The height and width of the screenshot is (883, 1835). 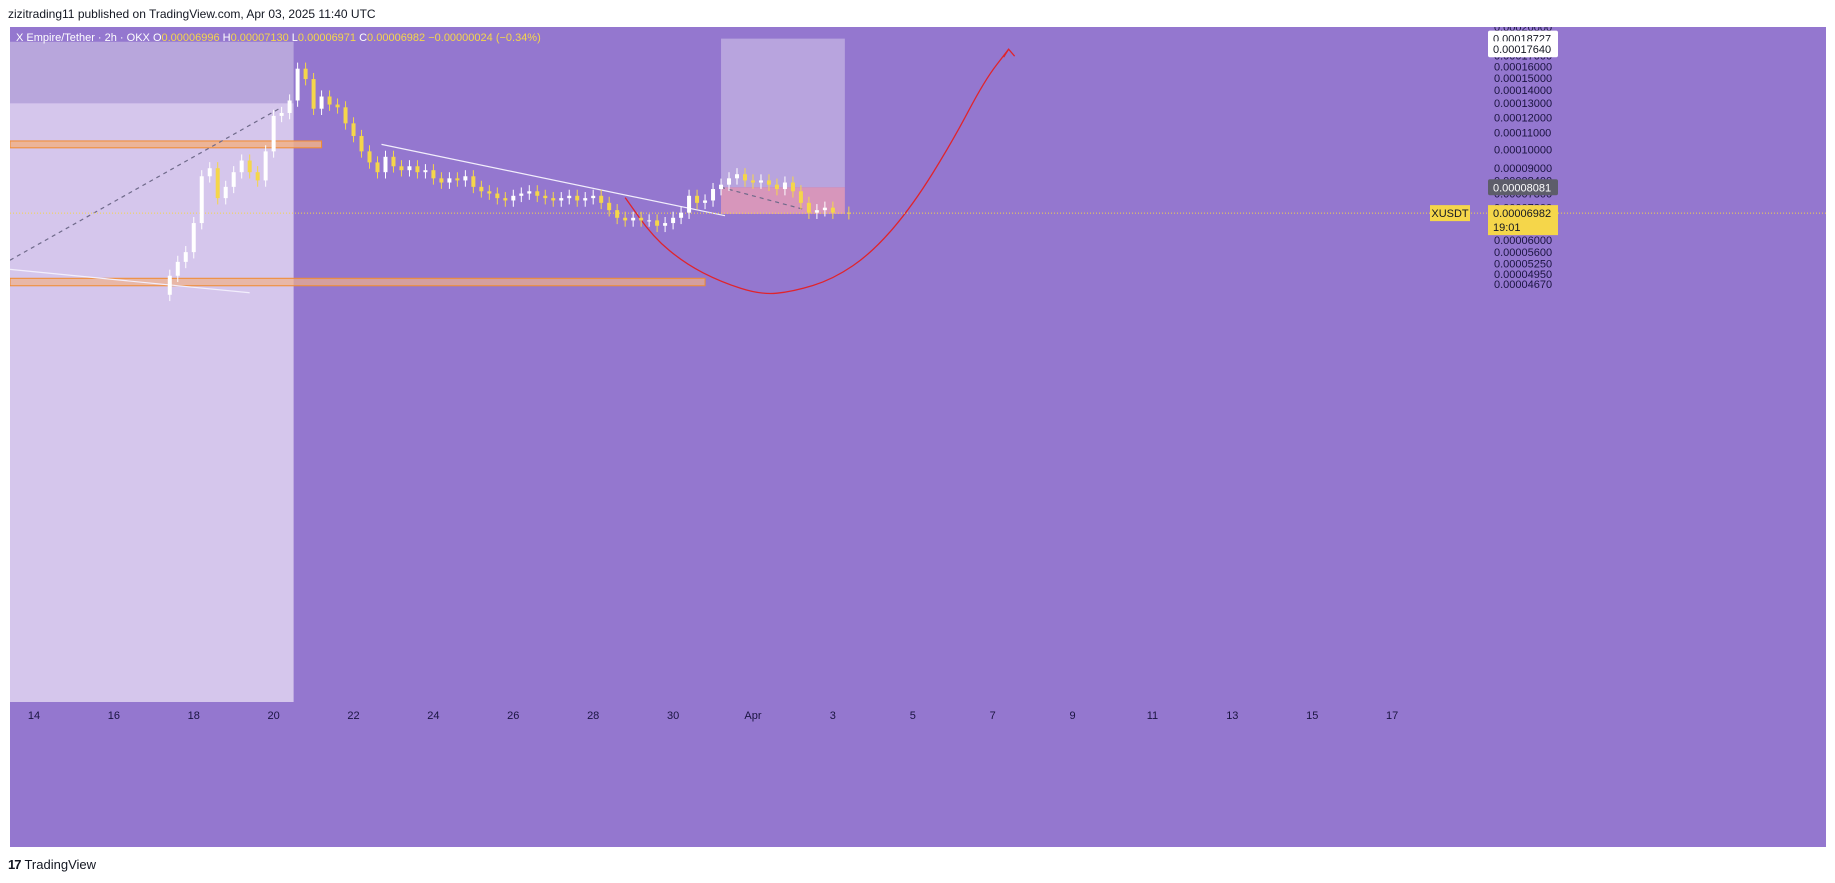 I want to click on y-tick-label: 0.00012000, so click(x=1523, y=118).